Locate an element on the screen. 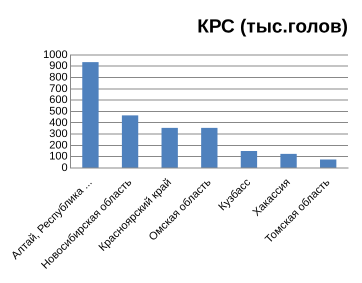  y-tick-label: 400 is located at coordinates (58, 122).